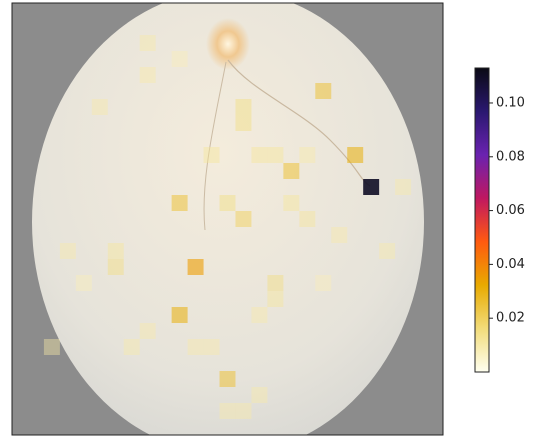 The width and height of the screenshot is (553, 443). I want to click on colorbar, so click(482, 220).